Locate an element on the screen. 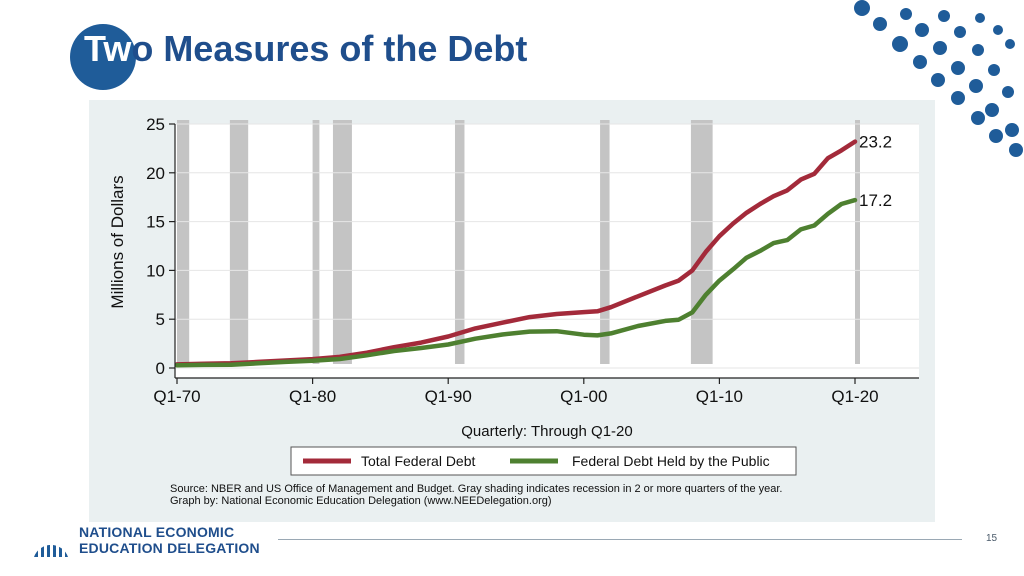 The height and width of the screenshot is (576, 1024). y-tick-label: 25 is located at coordinates (155, 124).